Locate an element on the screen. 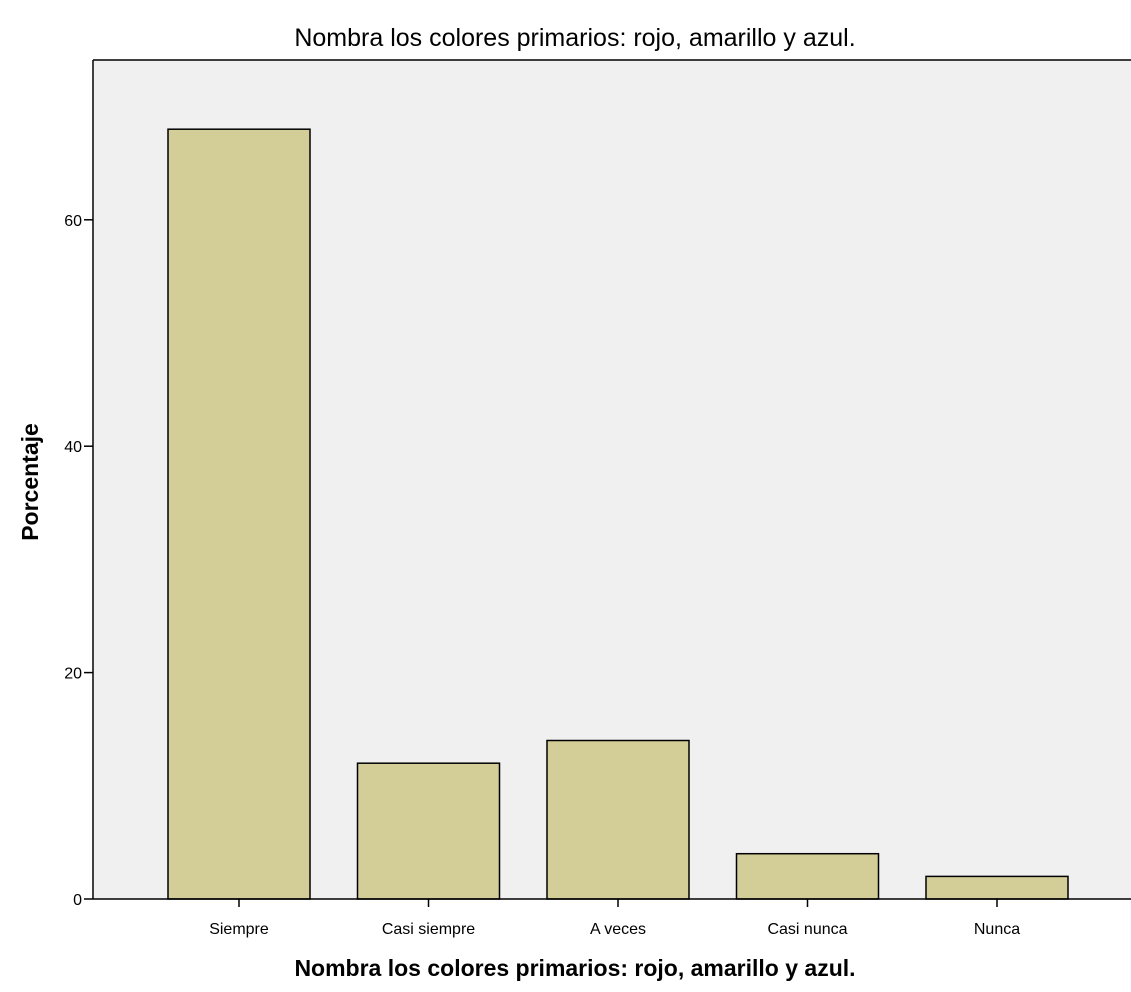 This screenshot has width=1131, height=992. x-tick-label-casi-nunca: Casi nunca is located at coordinates (807, 929).